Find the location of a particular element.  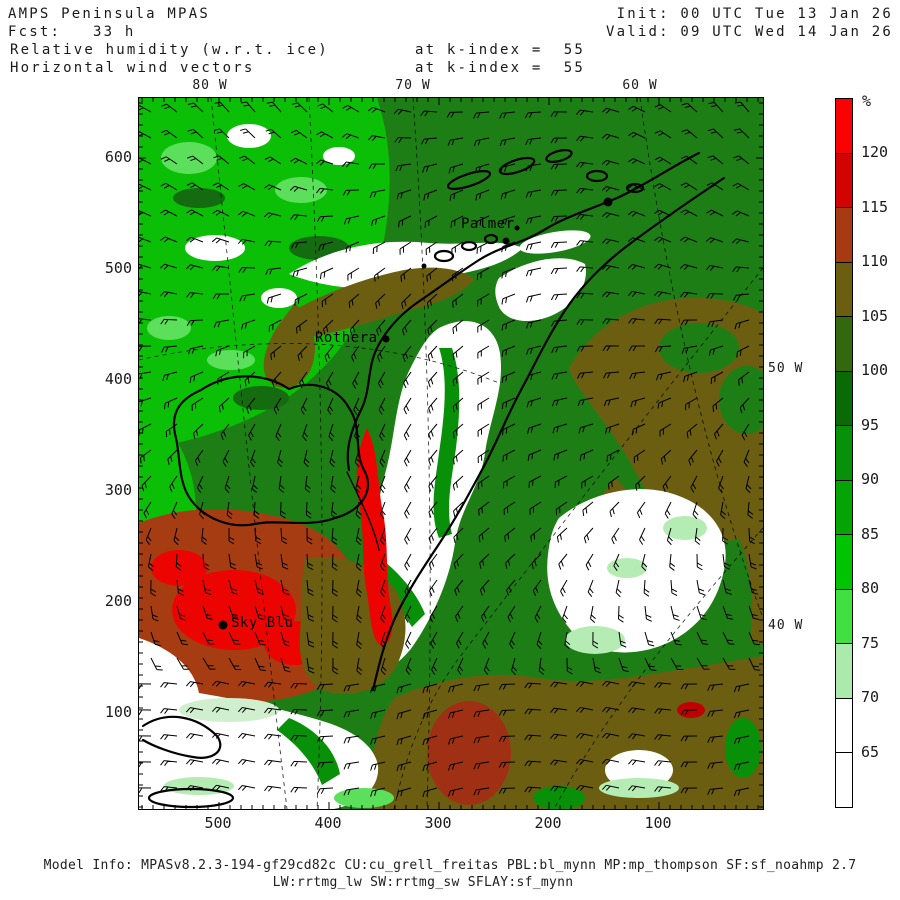

colorbar-tick-label: 70 is located at coordinates (870, 697).